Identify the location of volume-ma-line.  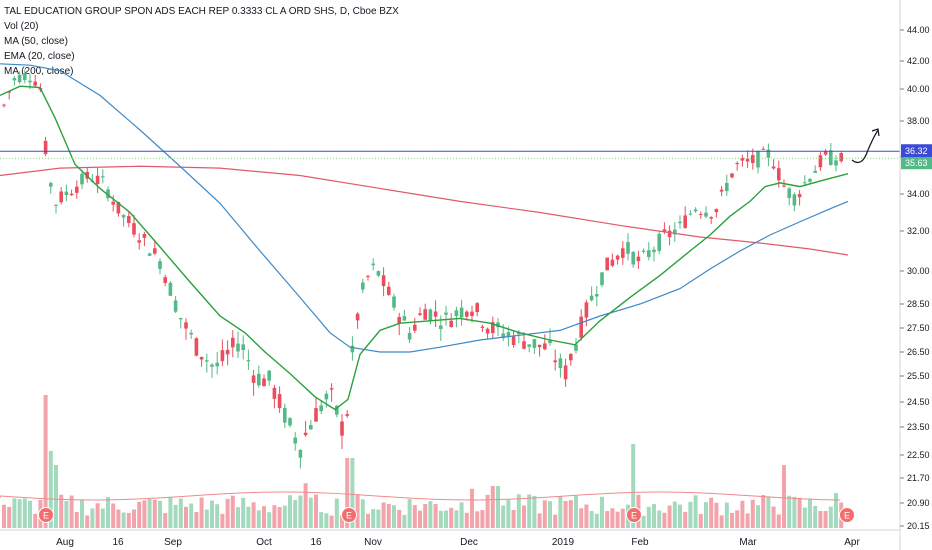
(420, 496).